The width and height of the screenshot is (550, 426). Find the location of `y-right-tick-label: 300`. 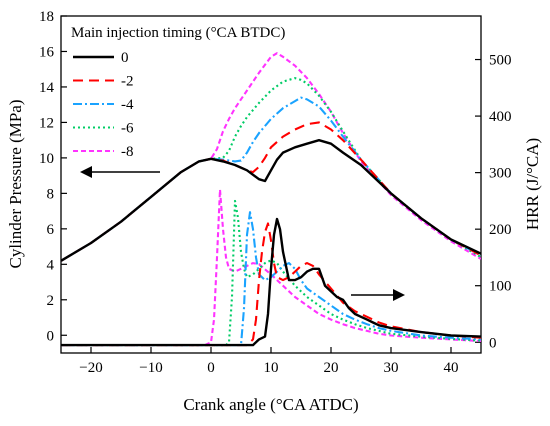

y-right-tick-label: 300 is located at coordinates (500, 174).